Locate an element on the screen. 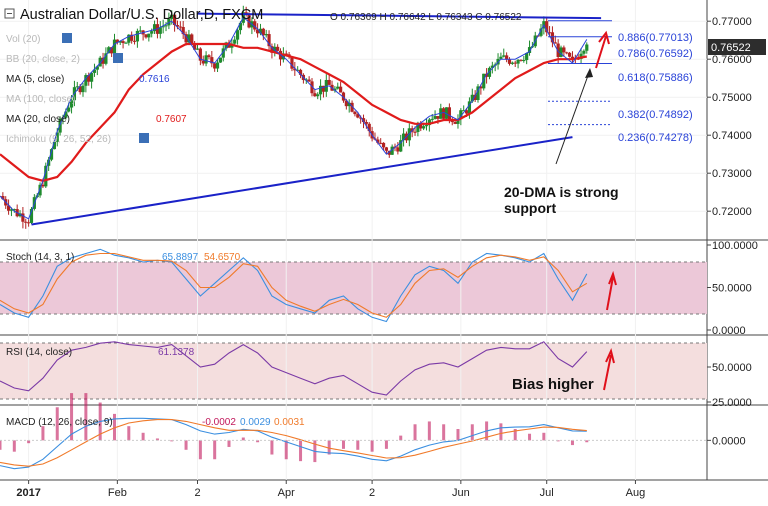 The height and width of the screenshot is (506, 768). bias-annotation: Bias higher is located at coordinates (553, 384).